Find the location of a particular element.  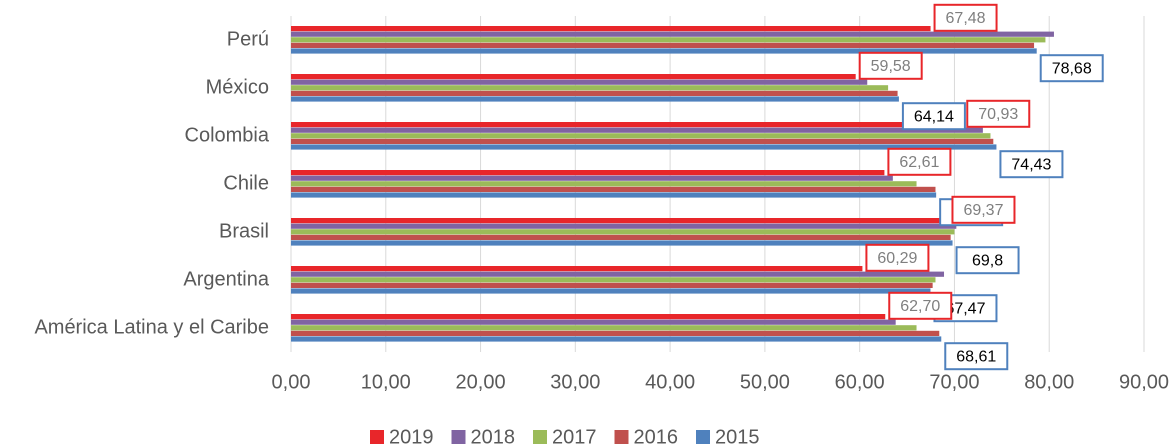

data-label: 70,93 is located at coordinates (998, 114).